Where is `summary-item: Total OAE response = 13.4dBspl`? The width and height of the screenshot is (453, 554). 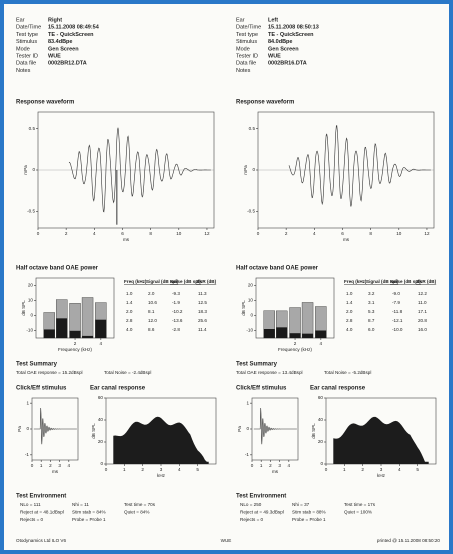
summary-item: Total OAE response = 13.4dBspl is located at coordinates (269, 372).